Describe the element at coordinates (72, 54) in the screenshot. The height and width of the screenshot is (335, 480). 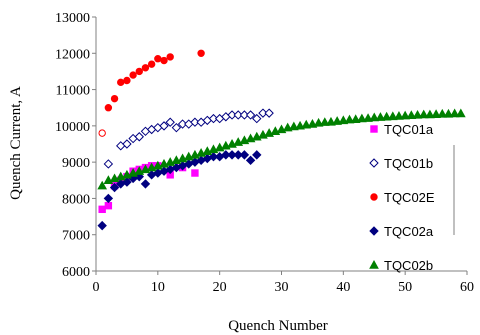
I see `y-tick-label: 12000` at that location.